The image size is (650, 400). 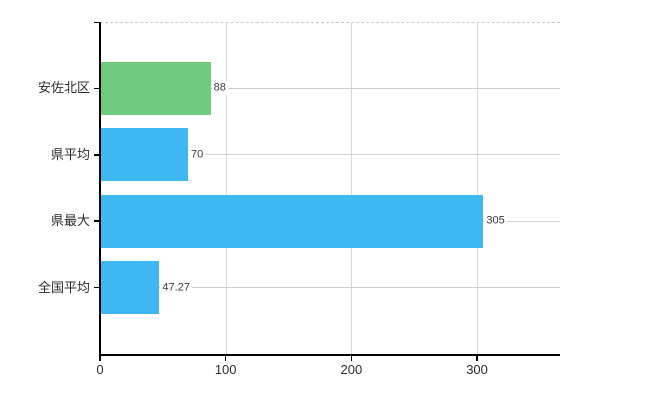 What do you see at coordinates (100, 188) in the screenshot?
I see `y-axis` at bounding box center [100, 188].